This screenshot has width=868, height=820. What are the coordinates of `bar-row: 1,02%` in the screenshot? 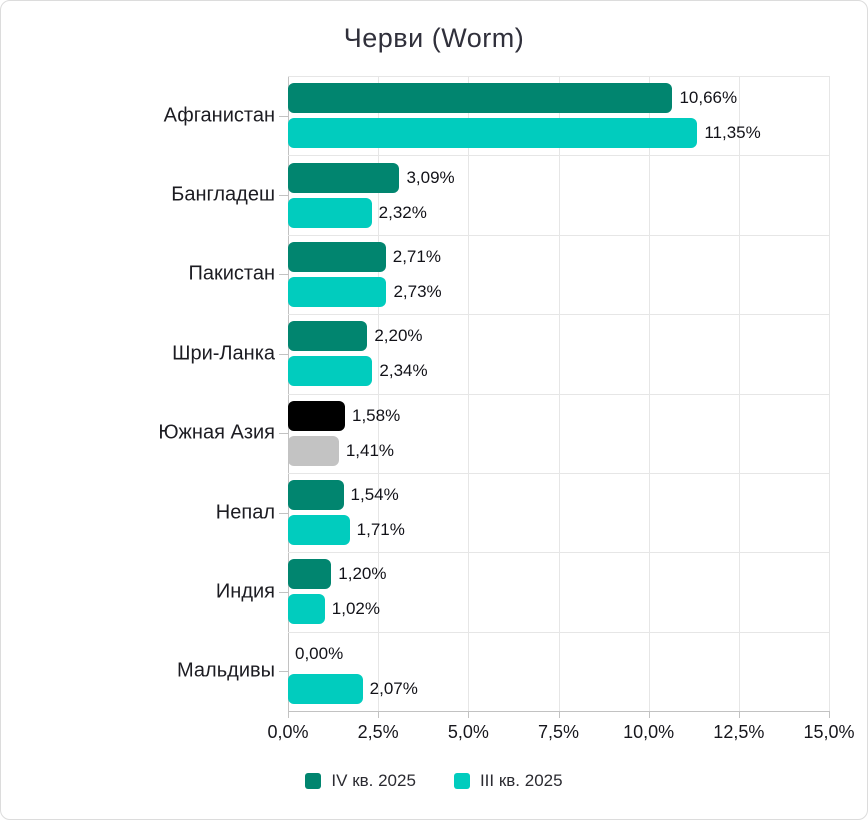 It's located at (558, 609).